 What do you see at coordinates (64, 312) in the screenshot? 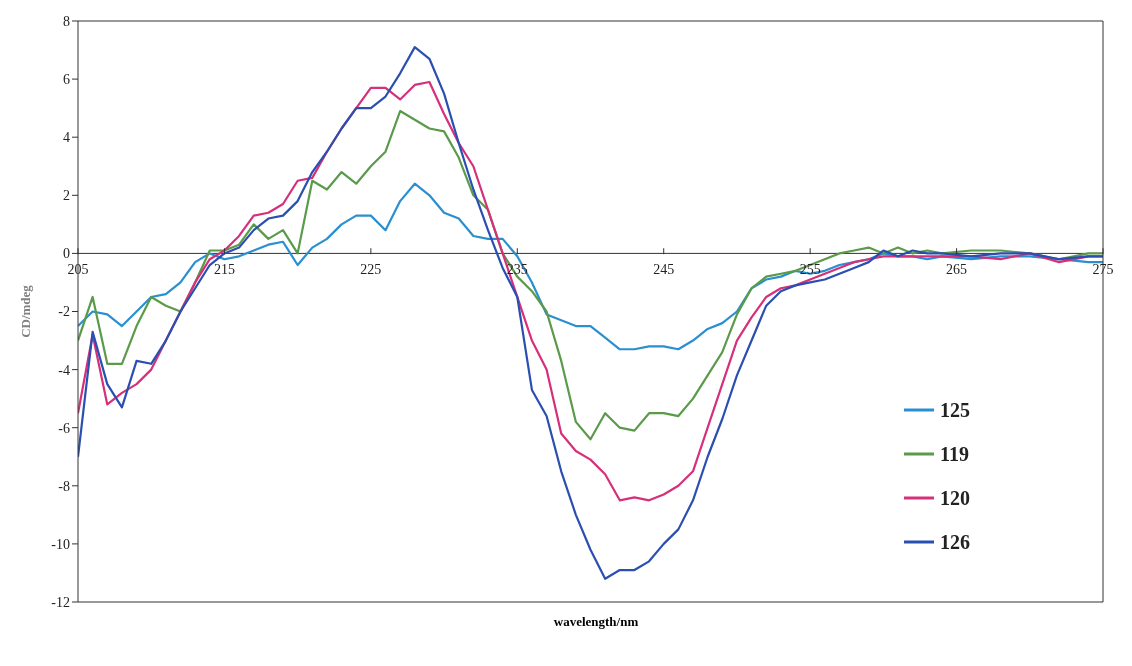
I see `y-tick-label: -2` at bounding box center [64, 312].